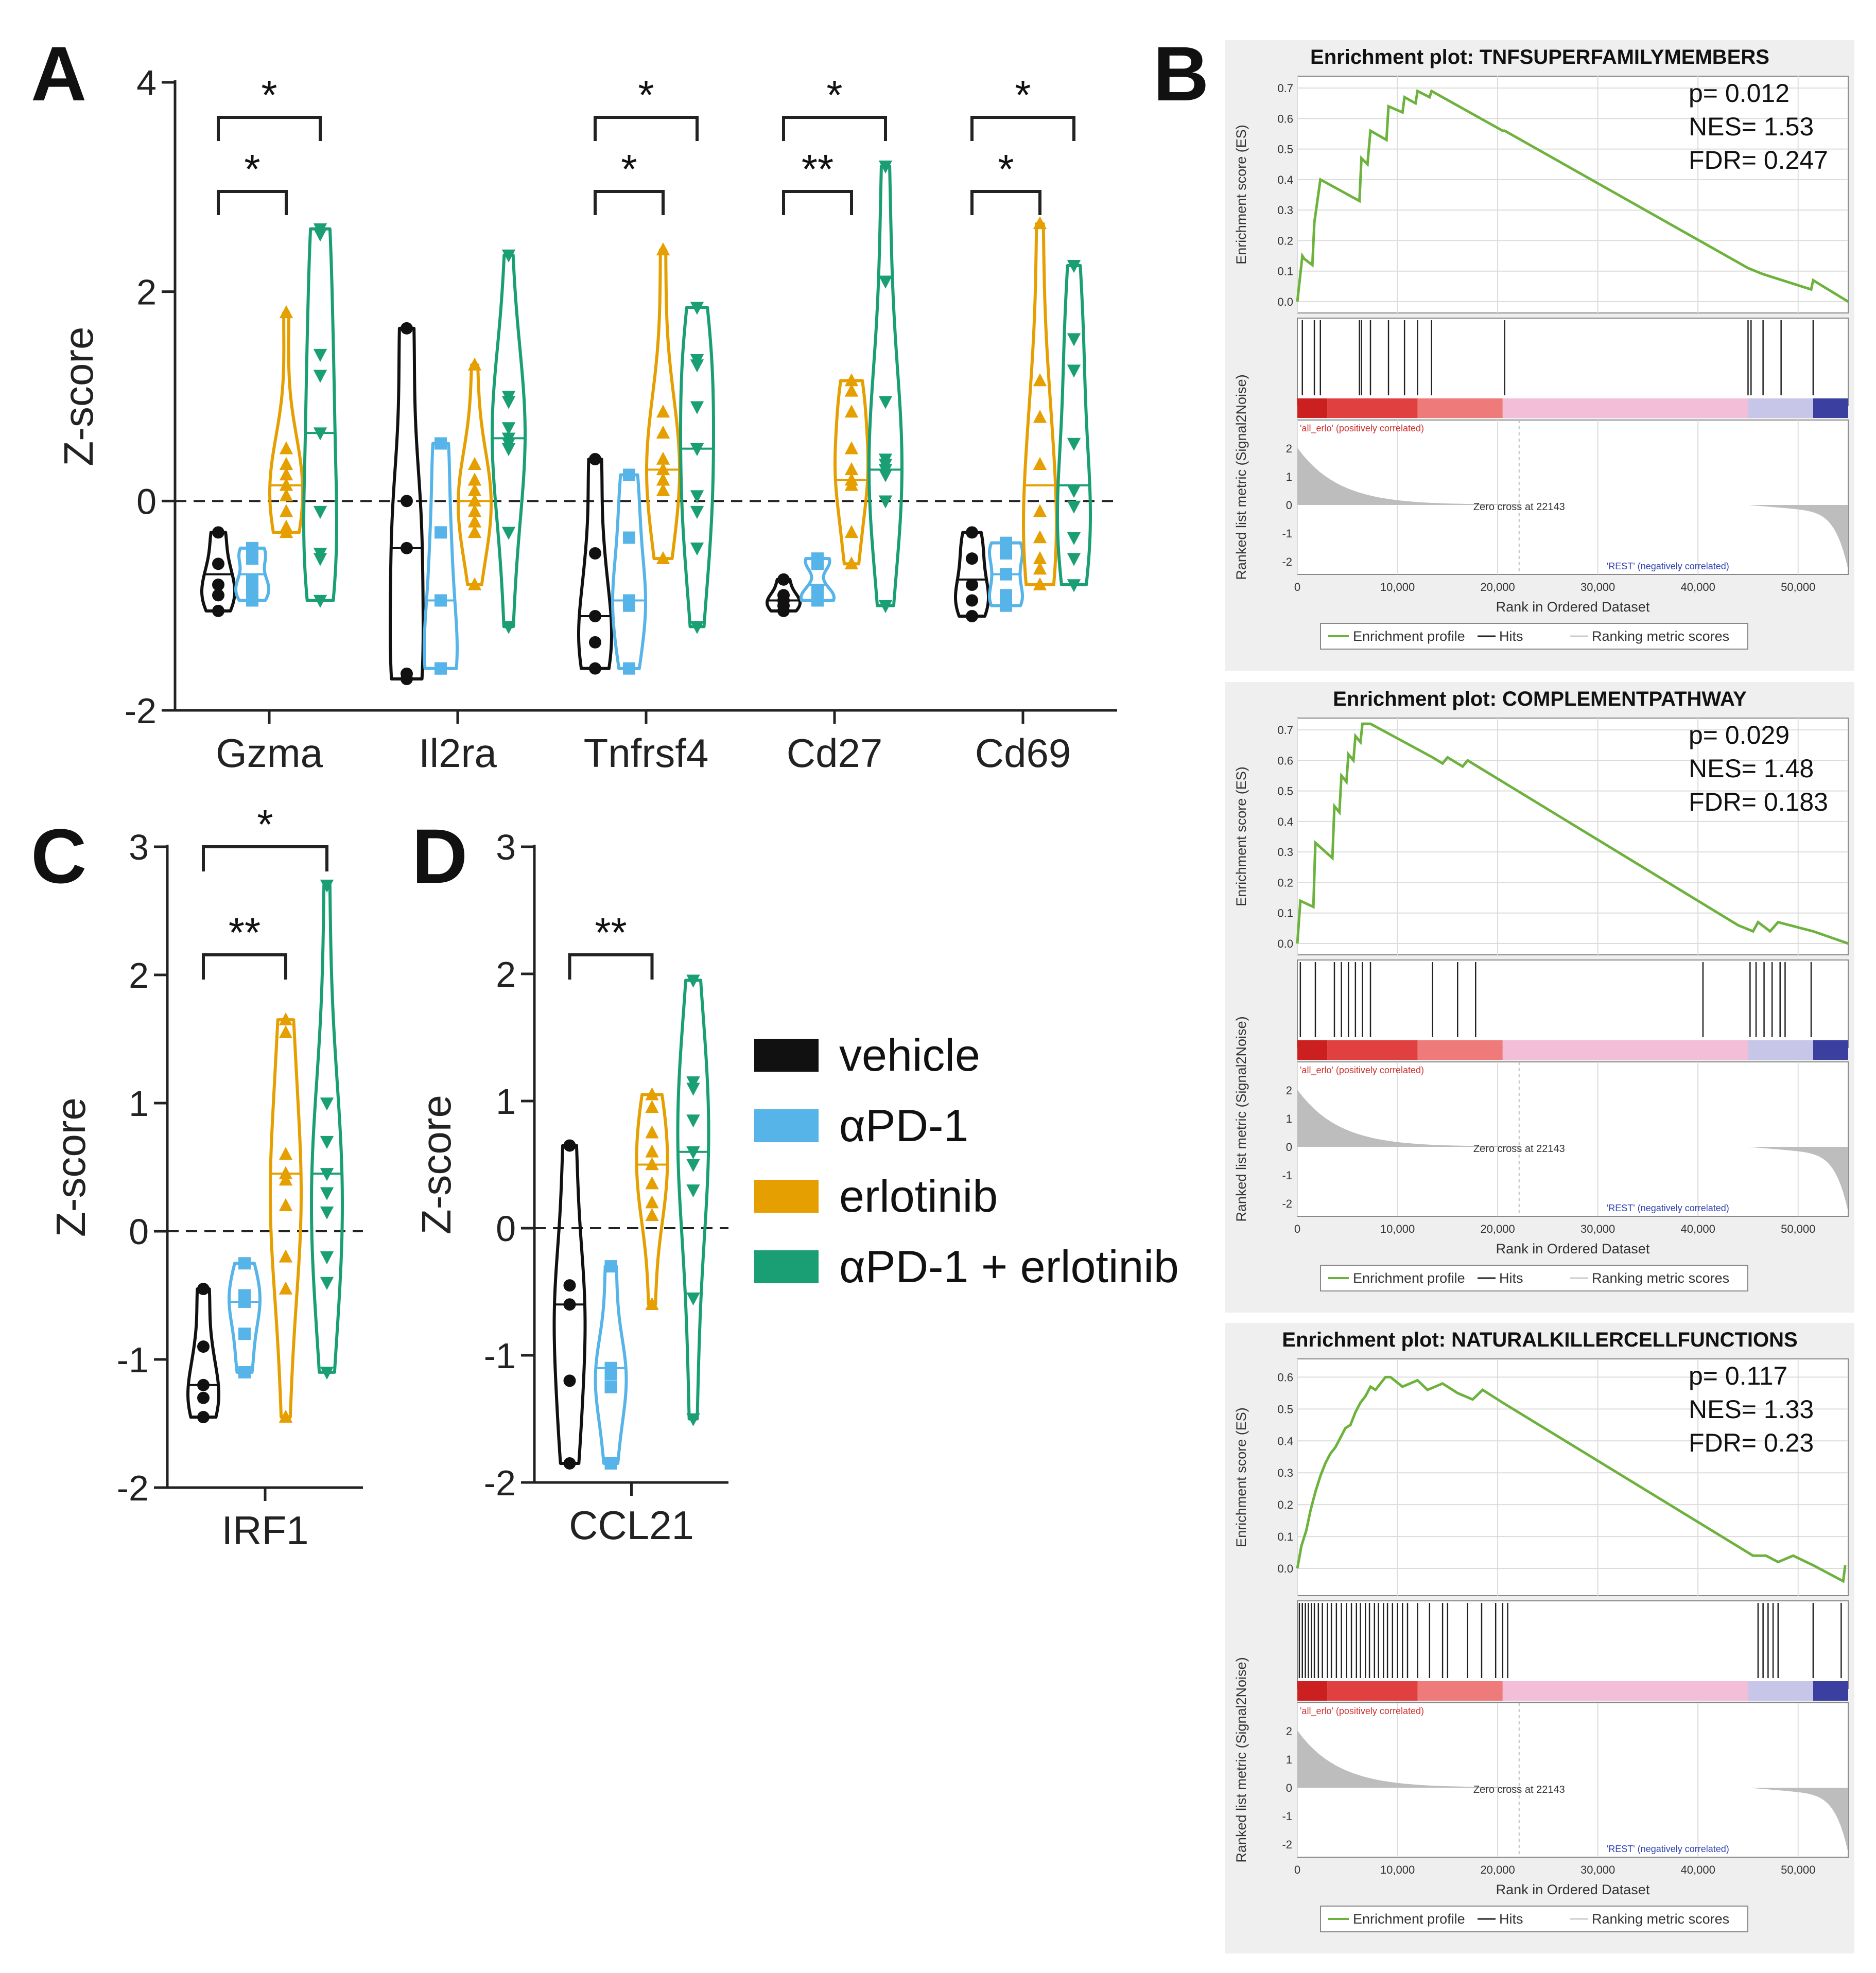  I want to click on es-tick-label: 0.0, so click(1285, 944).